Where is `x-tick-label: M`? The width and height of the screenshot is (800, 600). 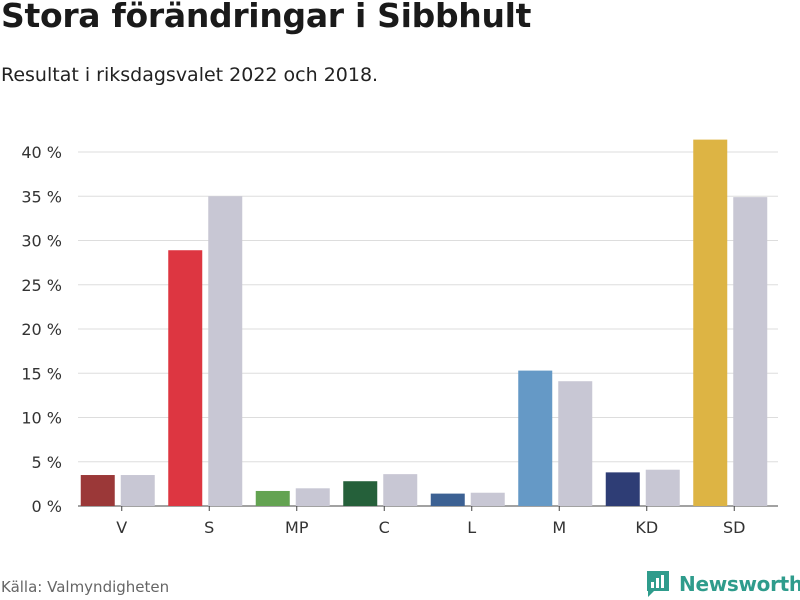
x-tick-label: M is located at coordinates (559, 527).